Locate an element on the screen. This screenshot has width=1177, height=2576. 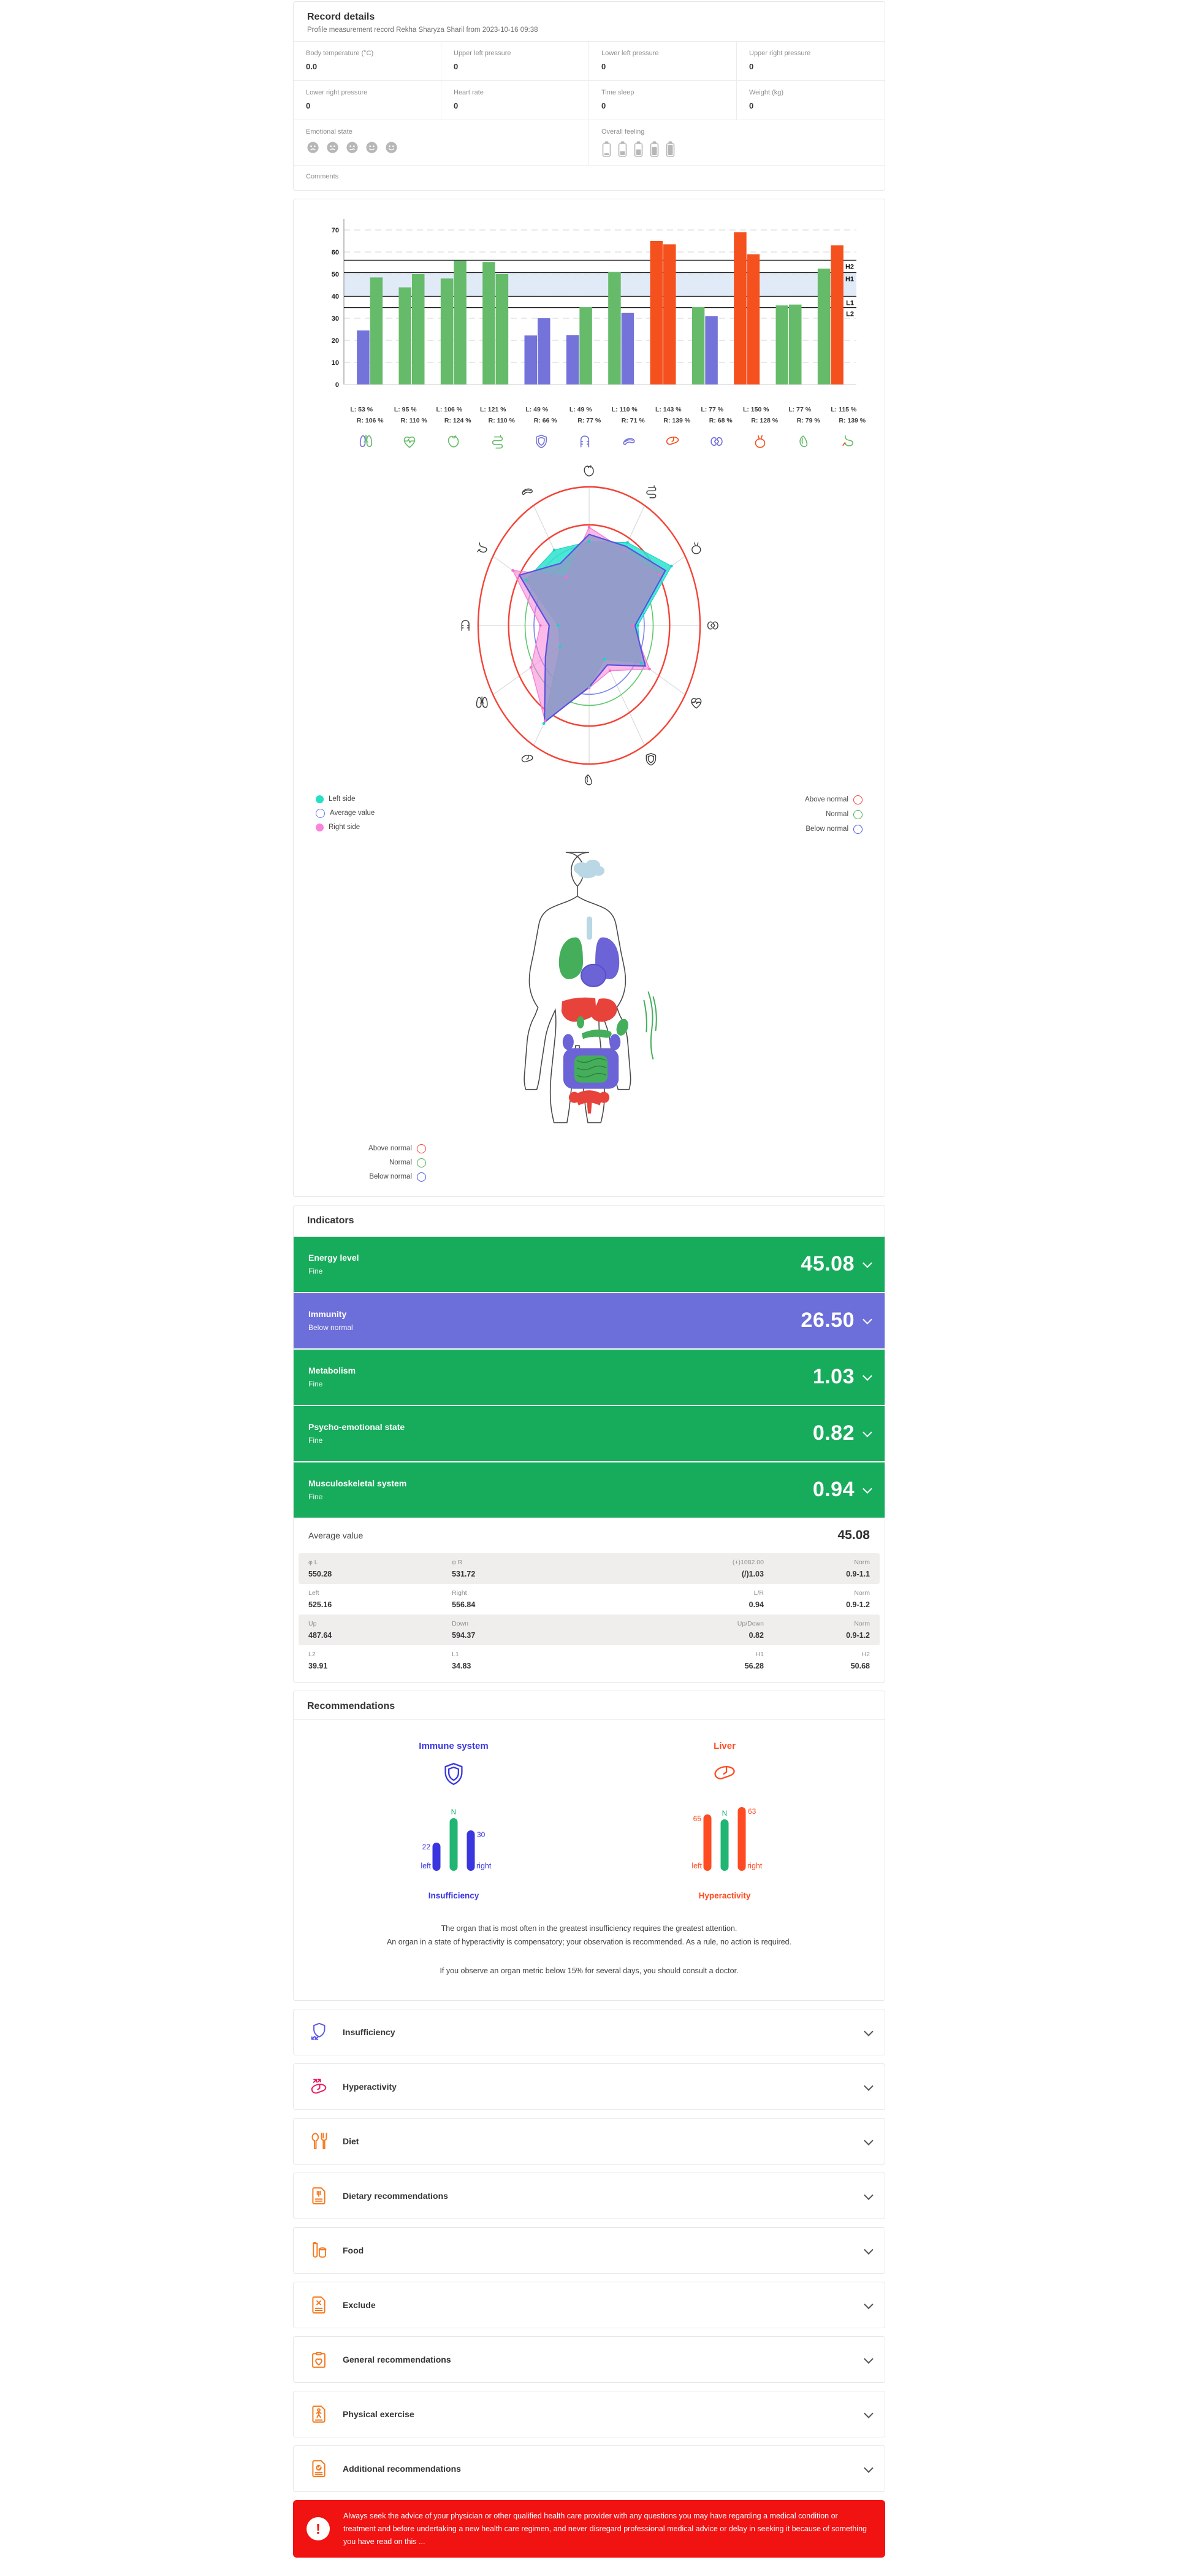
bar-left-immune-system is located at coordinates (530, 359).